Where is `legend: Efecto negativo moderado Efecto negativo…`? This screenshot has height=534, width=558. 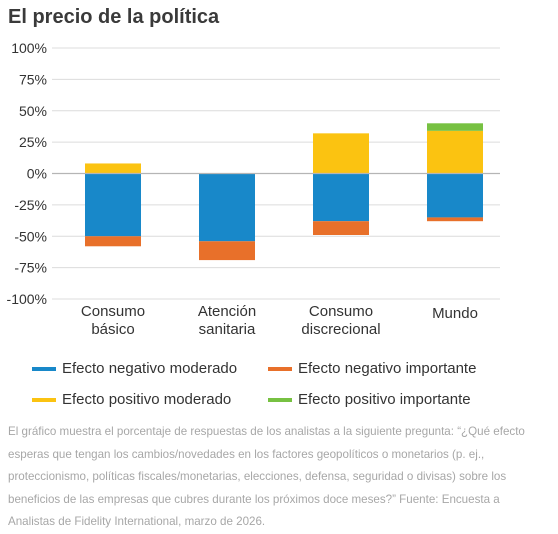
legend: Efecto negativo moderado Efecto negativo… is located at coordinates (292, 390).